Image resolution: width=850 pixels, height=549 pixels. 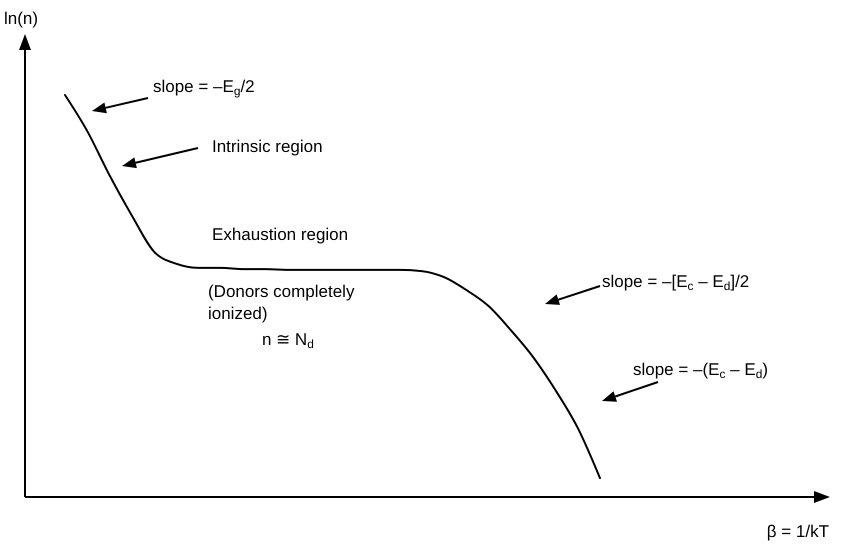 I want to click on text: β = 1/kT, so click(x=797, y=531).